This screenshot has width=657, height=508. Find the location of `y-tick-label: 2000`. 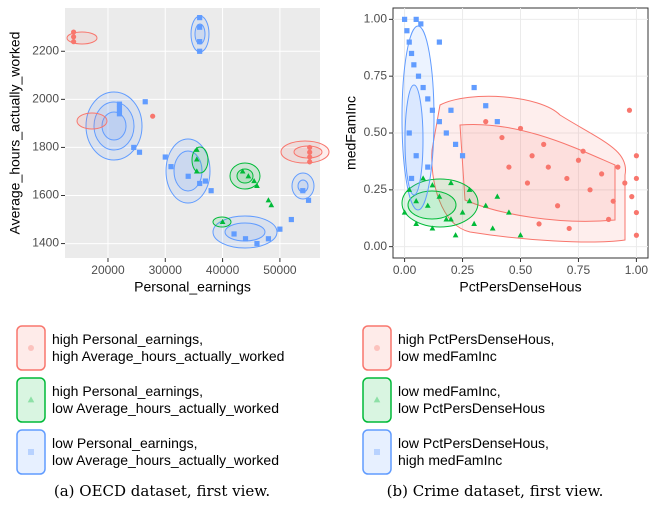

y-tick-label: 2000 is located at coordinates (45, 99).